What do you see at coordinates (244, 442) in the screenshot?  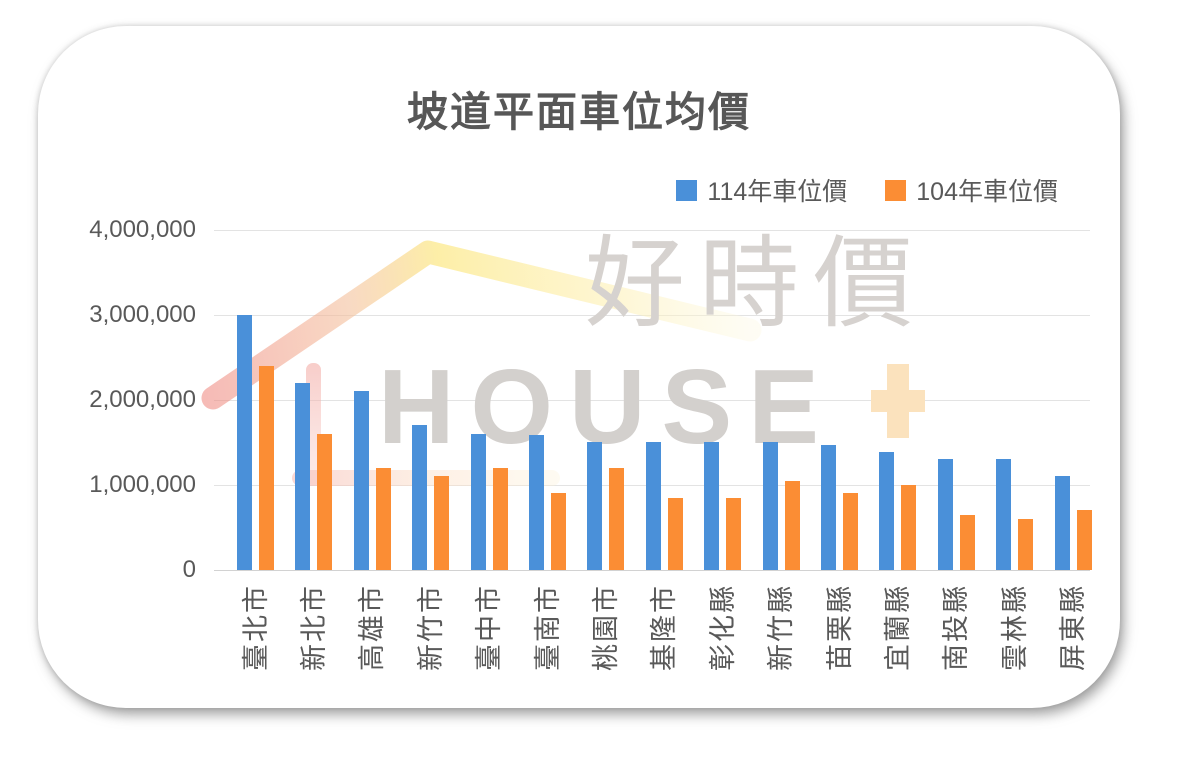 I see `bar-114-臺北市` at bounding box center [244, 442].